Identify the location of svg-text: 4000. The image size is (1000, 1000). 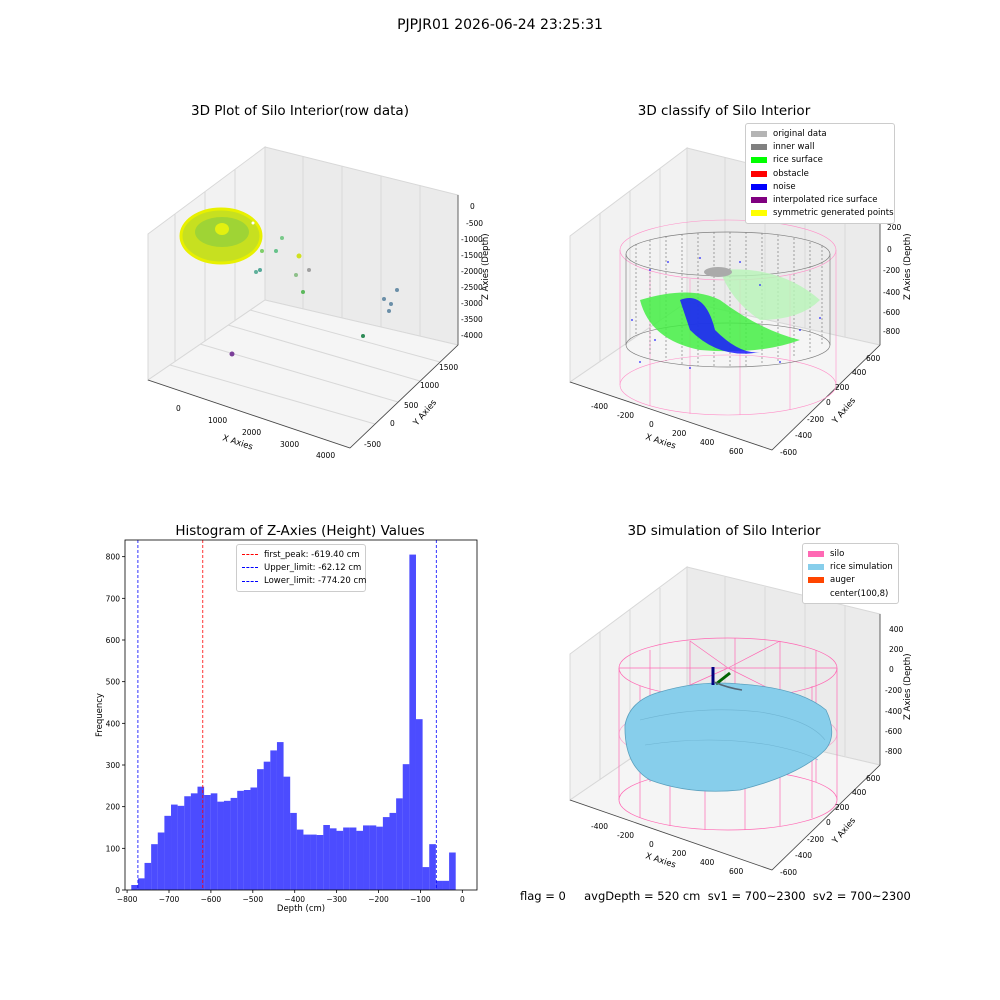
(325, 455).